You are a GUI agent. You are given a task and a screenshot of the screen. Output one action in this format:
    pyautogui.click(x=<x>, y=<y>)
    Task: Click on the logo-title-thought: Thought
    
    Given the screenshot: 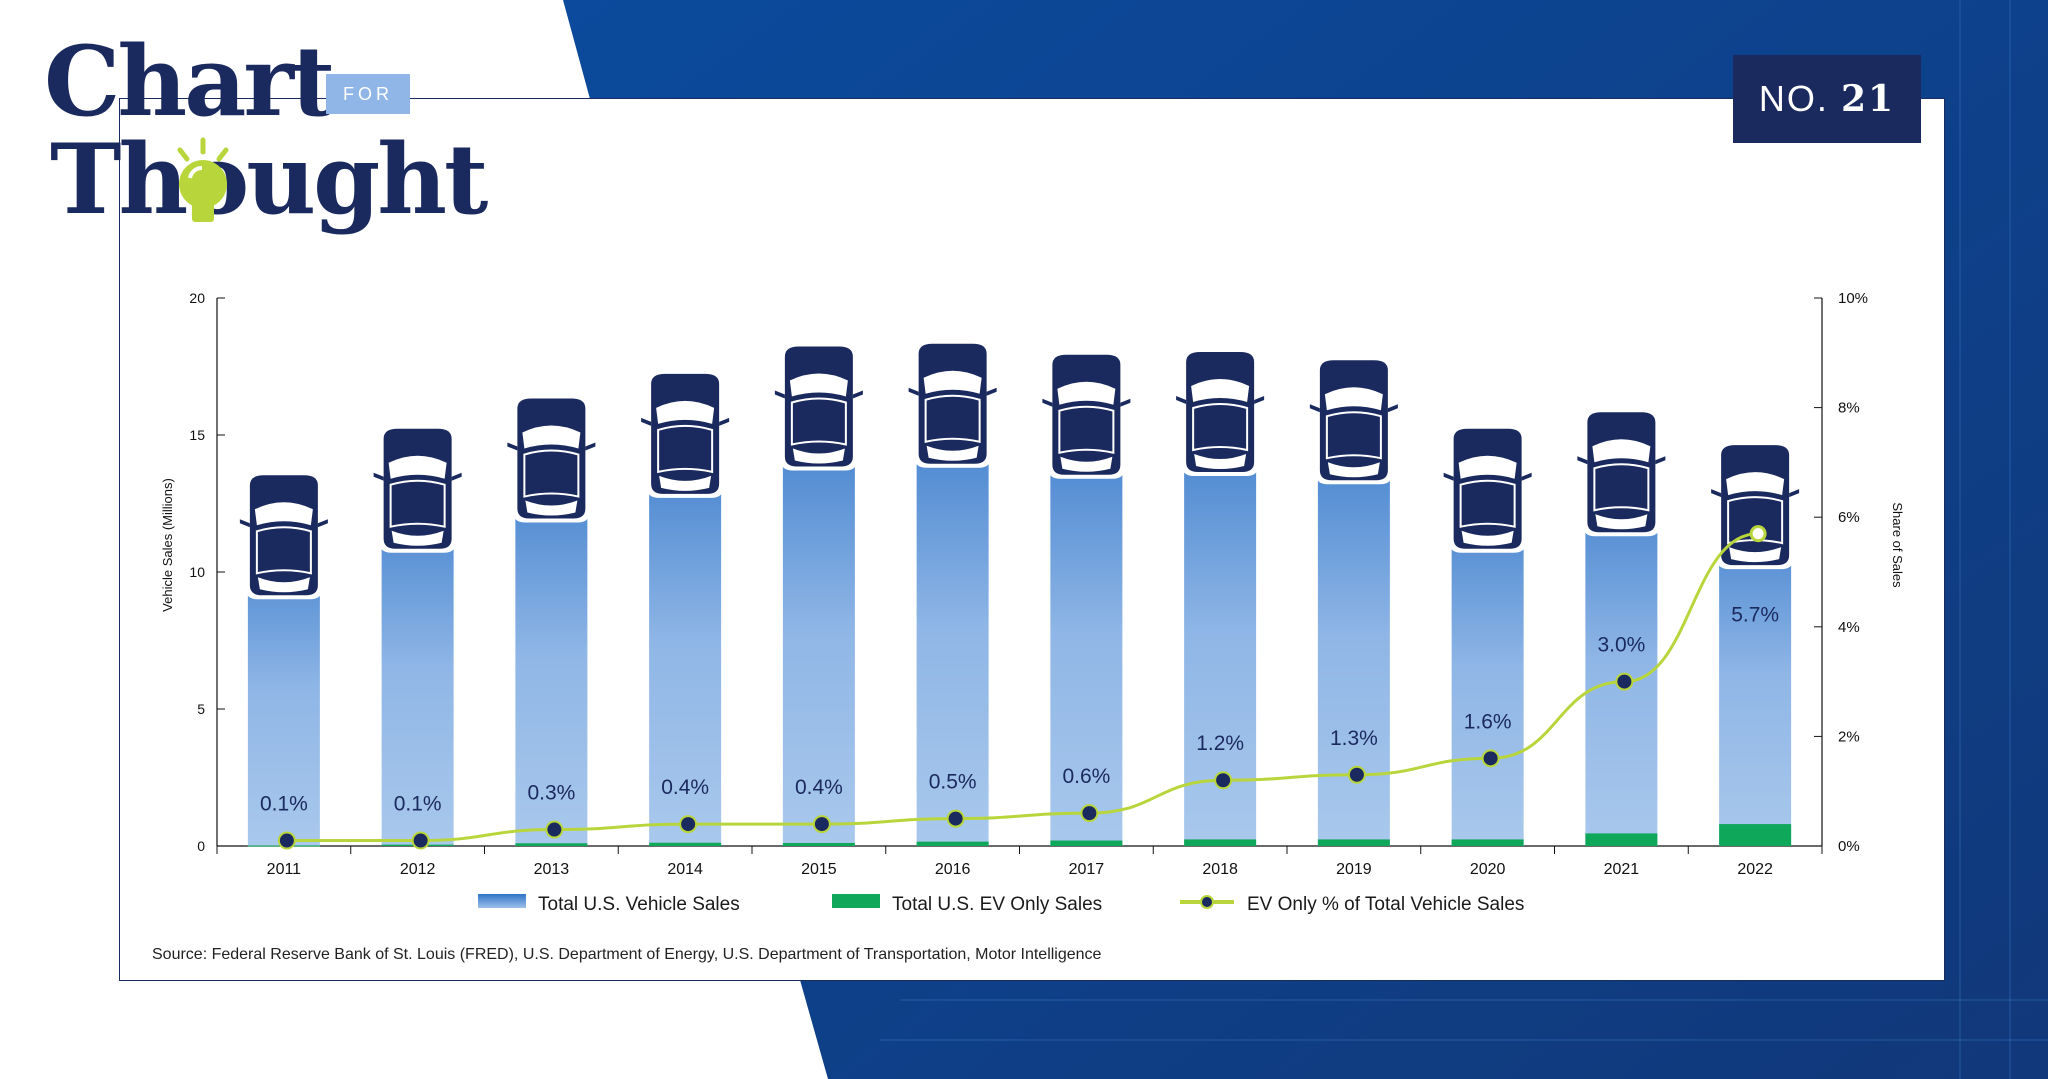 What is the action you would take?
    pyautogui.click(x=269, y=179)
    